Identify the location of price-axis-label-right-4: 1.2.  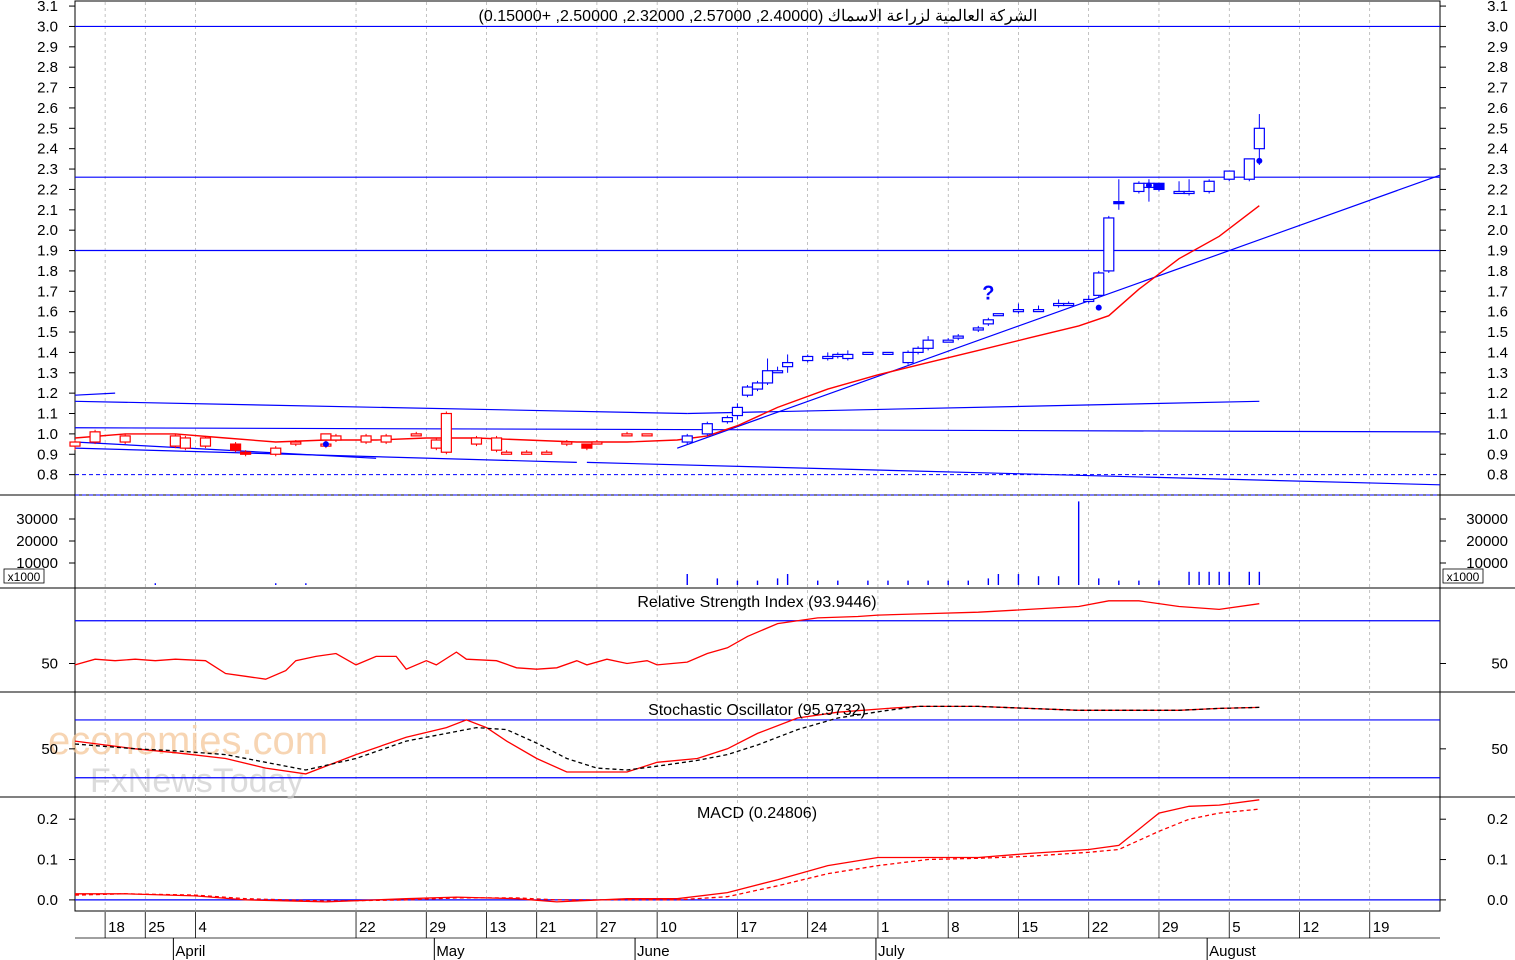
(1497, 393).